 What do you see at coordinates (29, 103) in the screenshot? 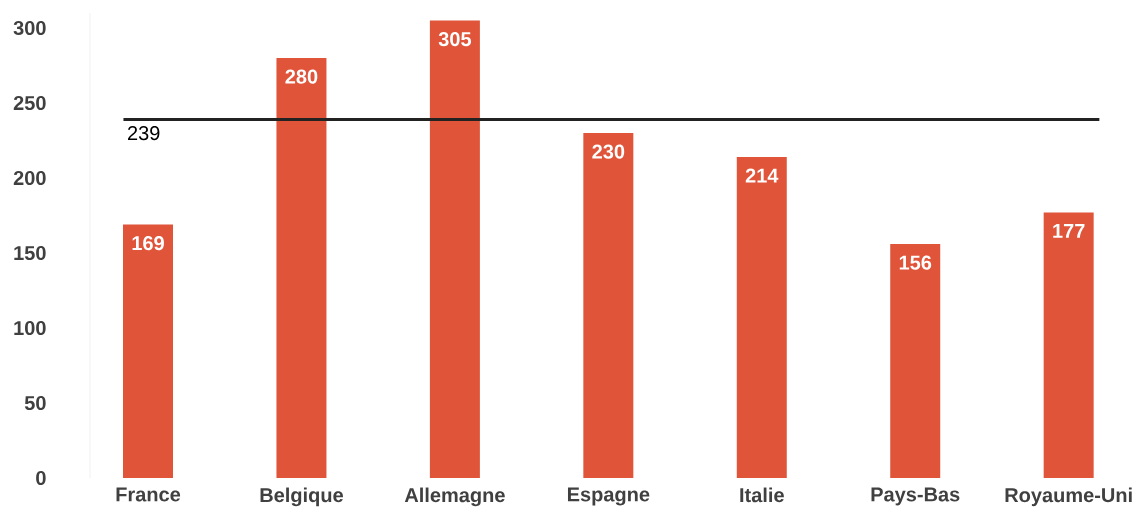
I see `y-tick-label: 250` at bounding box center [29, 103].